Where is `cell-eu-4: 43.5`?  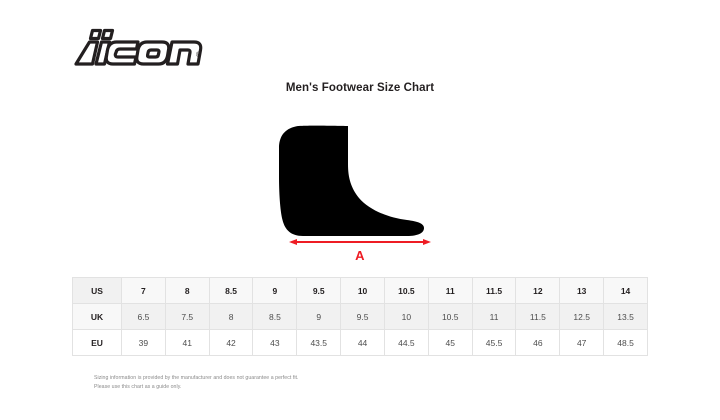
cell-eu-4: 43.5 is located at coordinates (319, 342).